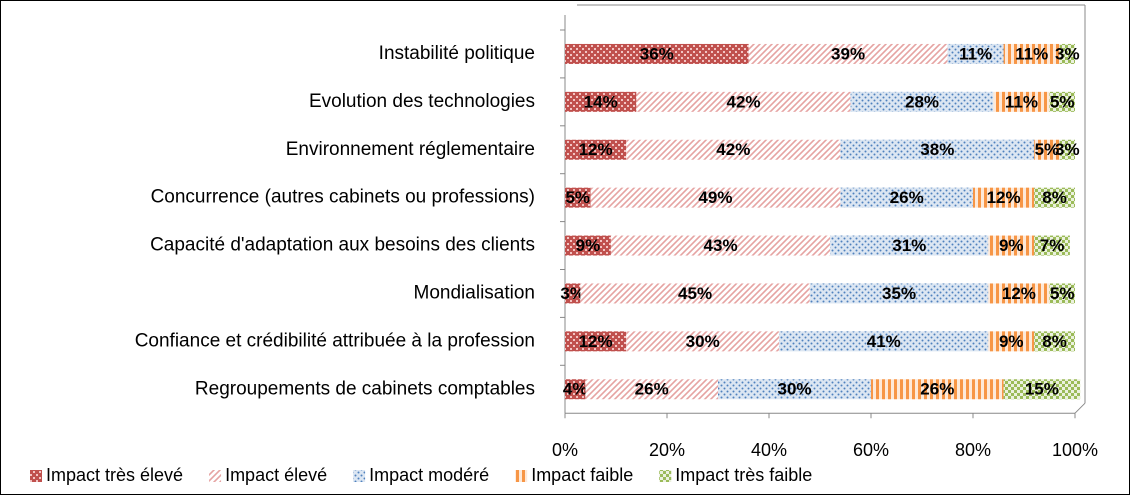 The height and width of the screenshot is (495, 1130). What do you see at coordinates (565, 450) in the screenshot?
I see `x-tick-label: 0%` at bounding box center [565, 450].